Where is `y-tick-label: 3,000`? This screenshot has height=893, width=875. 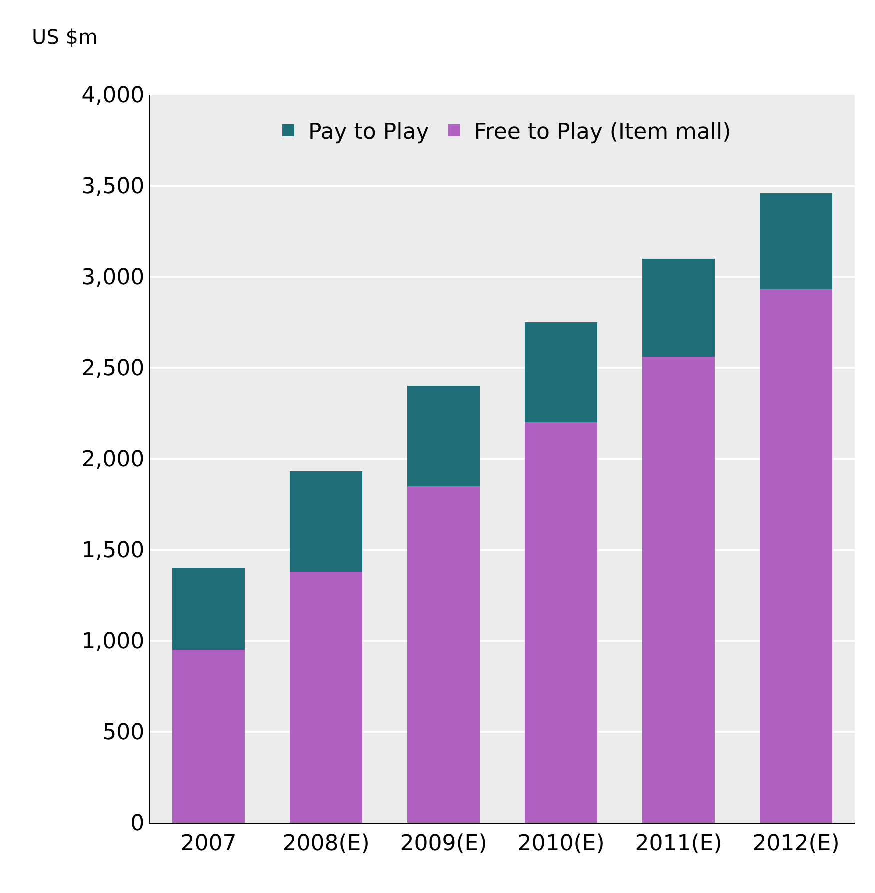 y-tick-label: 3,000 is located at coordinates (113, 278).